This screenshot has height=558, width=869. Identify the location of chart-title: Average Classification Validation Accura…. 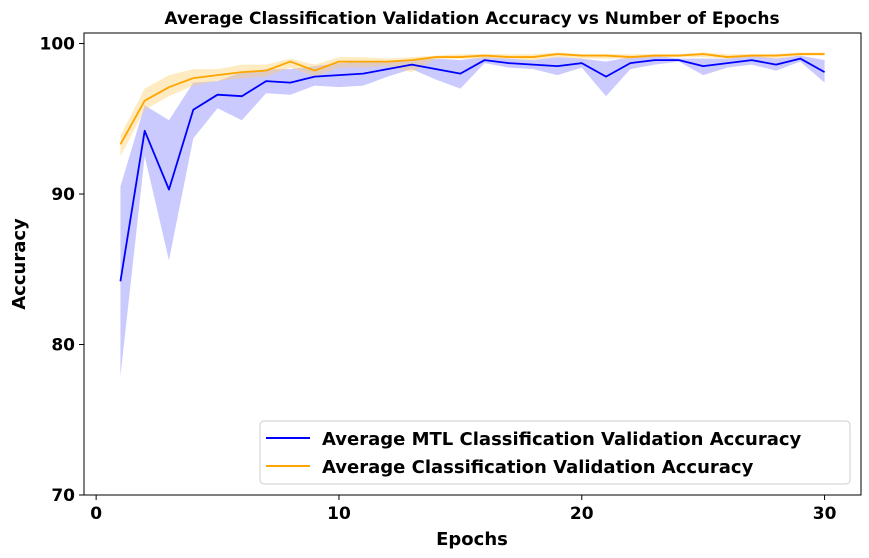
(471, 19).